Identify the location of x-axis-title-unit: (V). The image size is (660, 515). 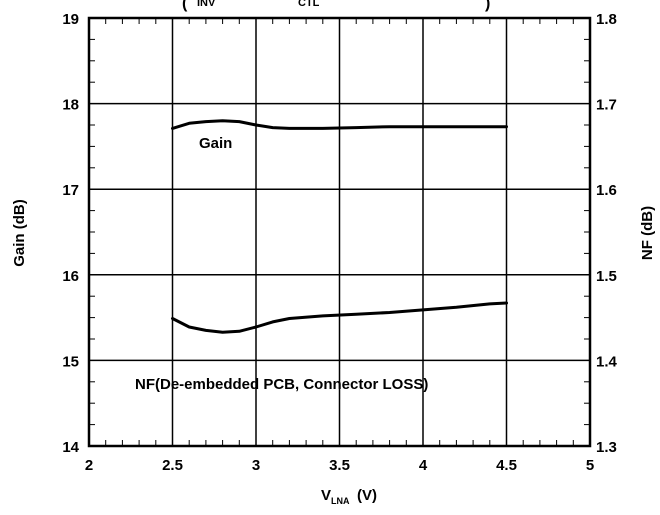
(367, 495).